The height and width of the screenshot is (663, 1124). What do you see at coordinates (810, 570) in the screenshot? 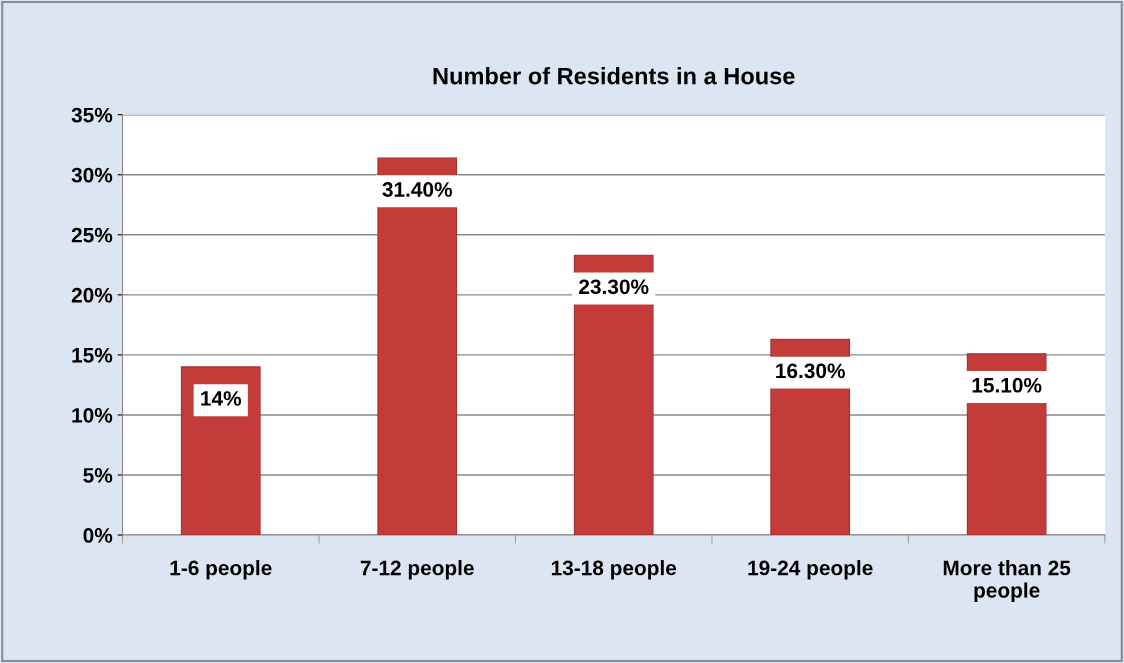
I see `x-tick-label: 19-24 people` at bounding box center [810, 570].